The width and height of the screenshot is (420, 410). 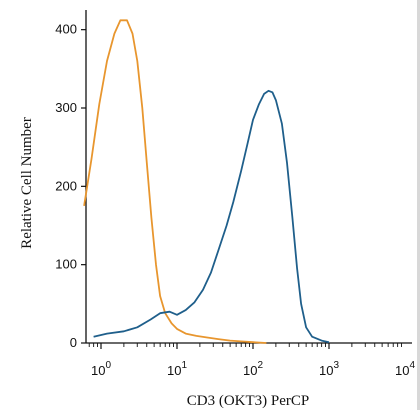 I want to click on x-tick-exponent: 2, so click(x=260, y=365).